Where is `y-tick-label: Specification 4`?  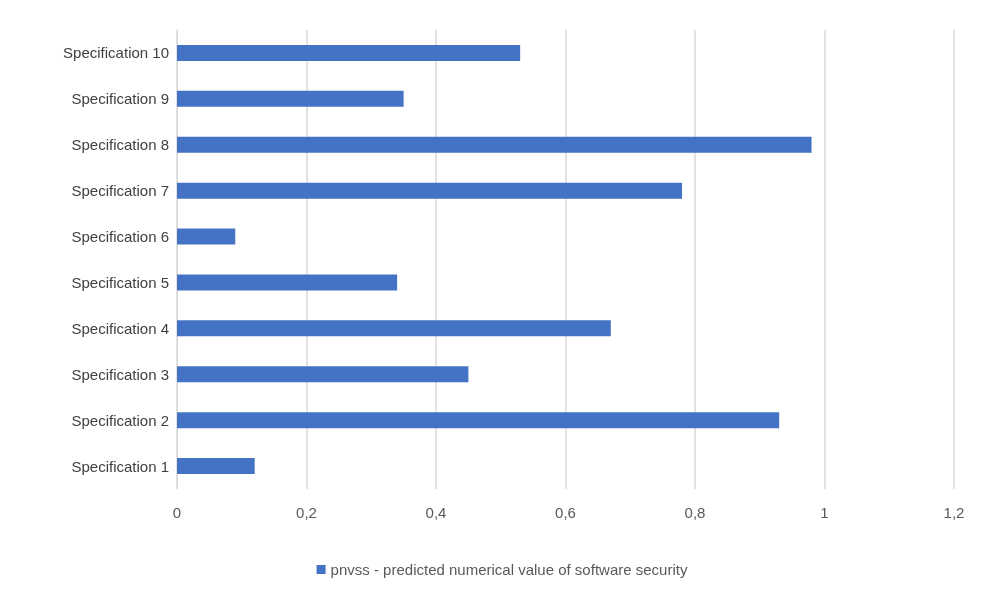
y-tick-label: Specification 4 is located at coordinates (120, 328).